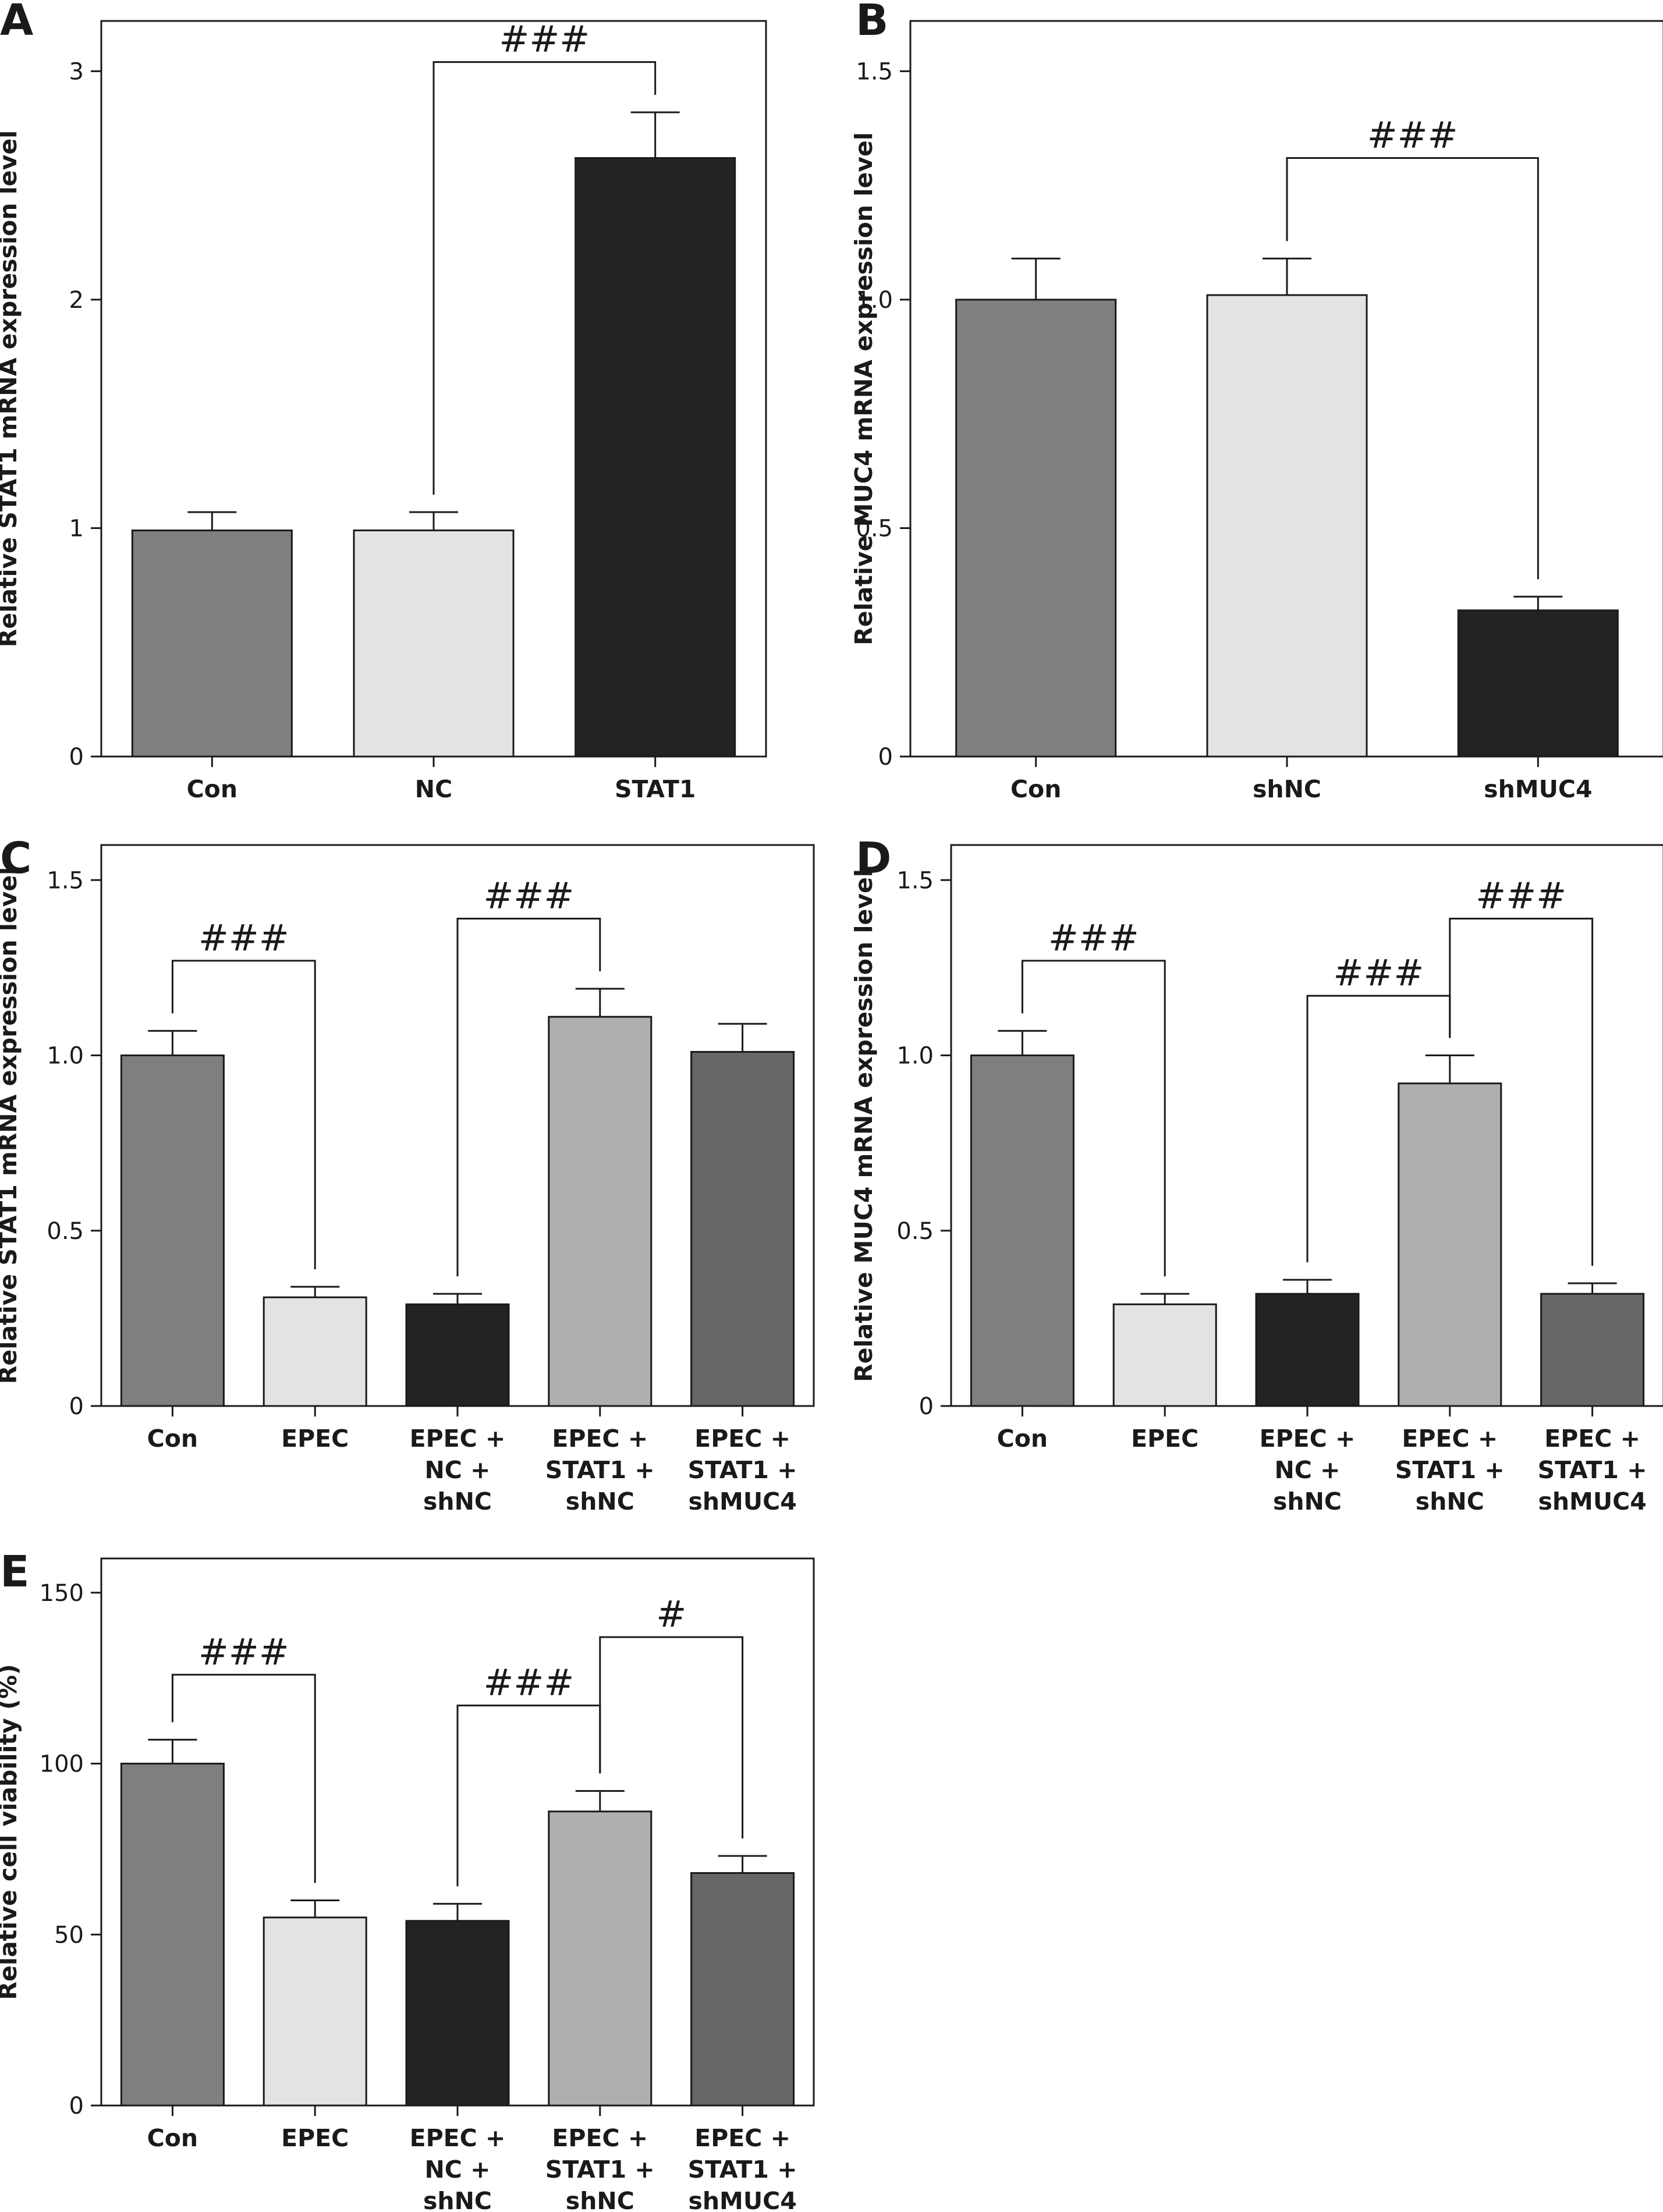 This screenshot has width=1663, height=2212. Describe the element at coordinates (874, 858) in the screenshot. I see `panel-letter: D` at that location.